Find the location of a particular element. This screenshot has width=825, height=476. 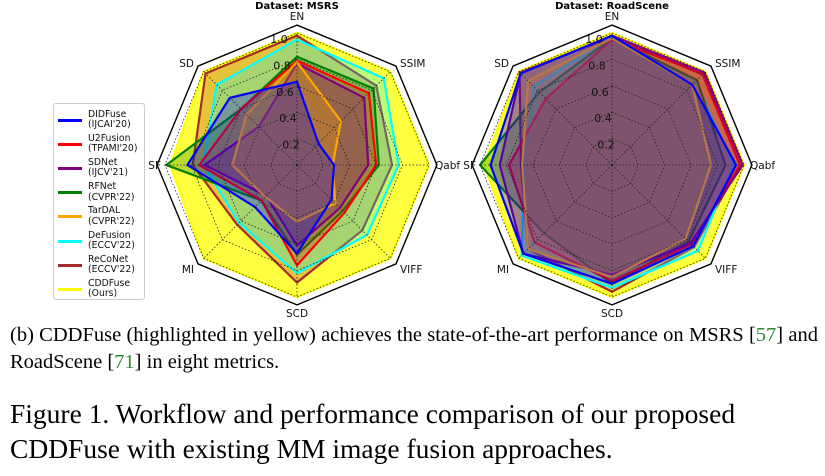

legend-label: ReCoNet (ECCV'22) is located at coordinates (111, 264).